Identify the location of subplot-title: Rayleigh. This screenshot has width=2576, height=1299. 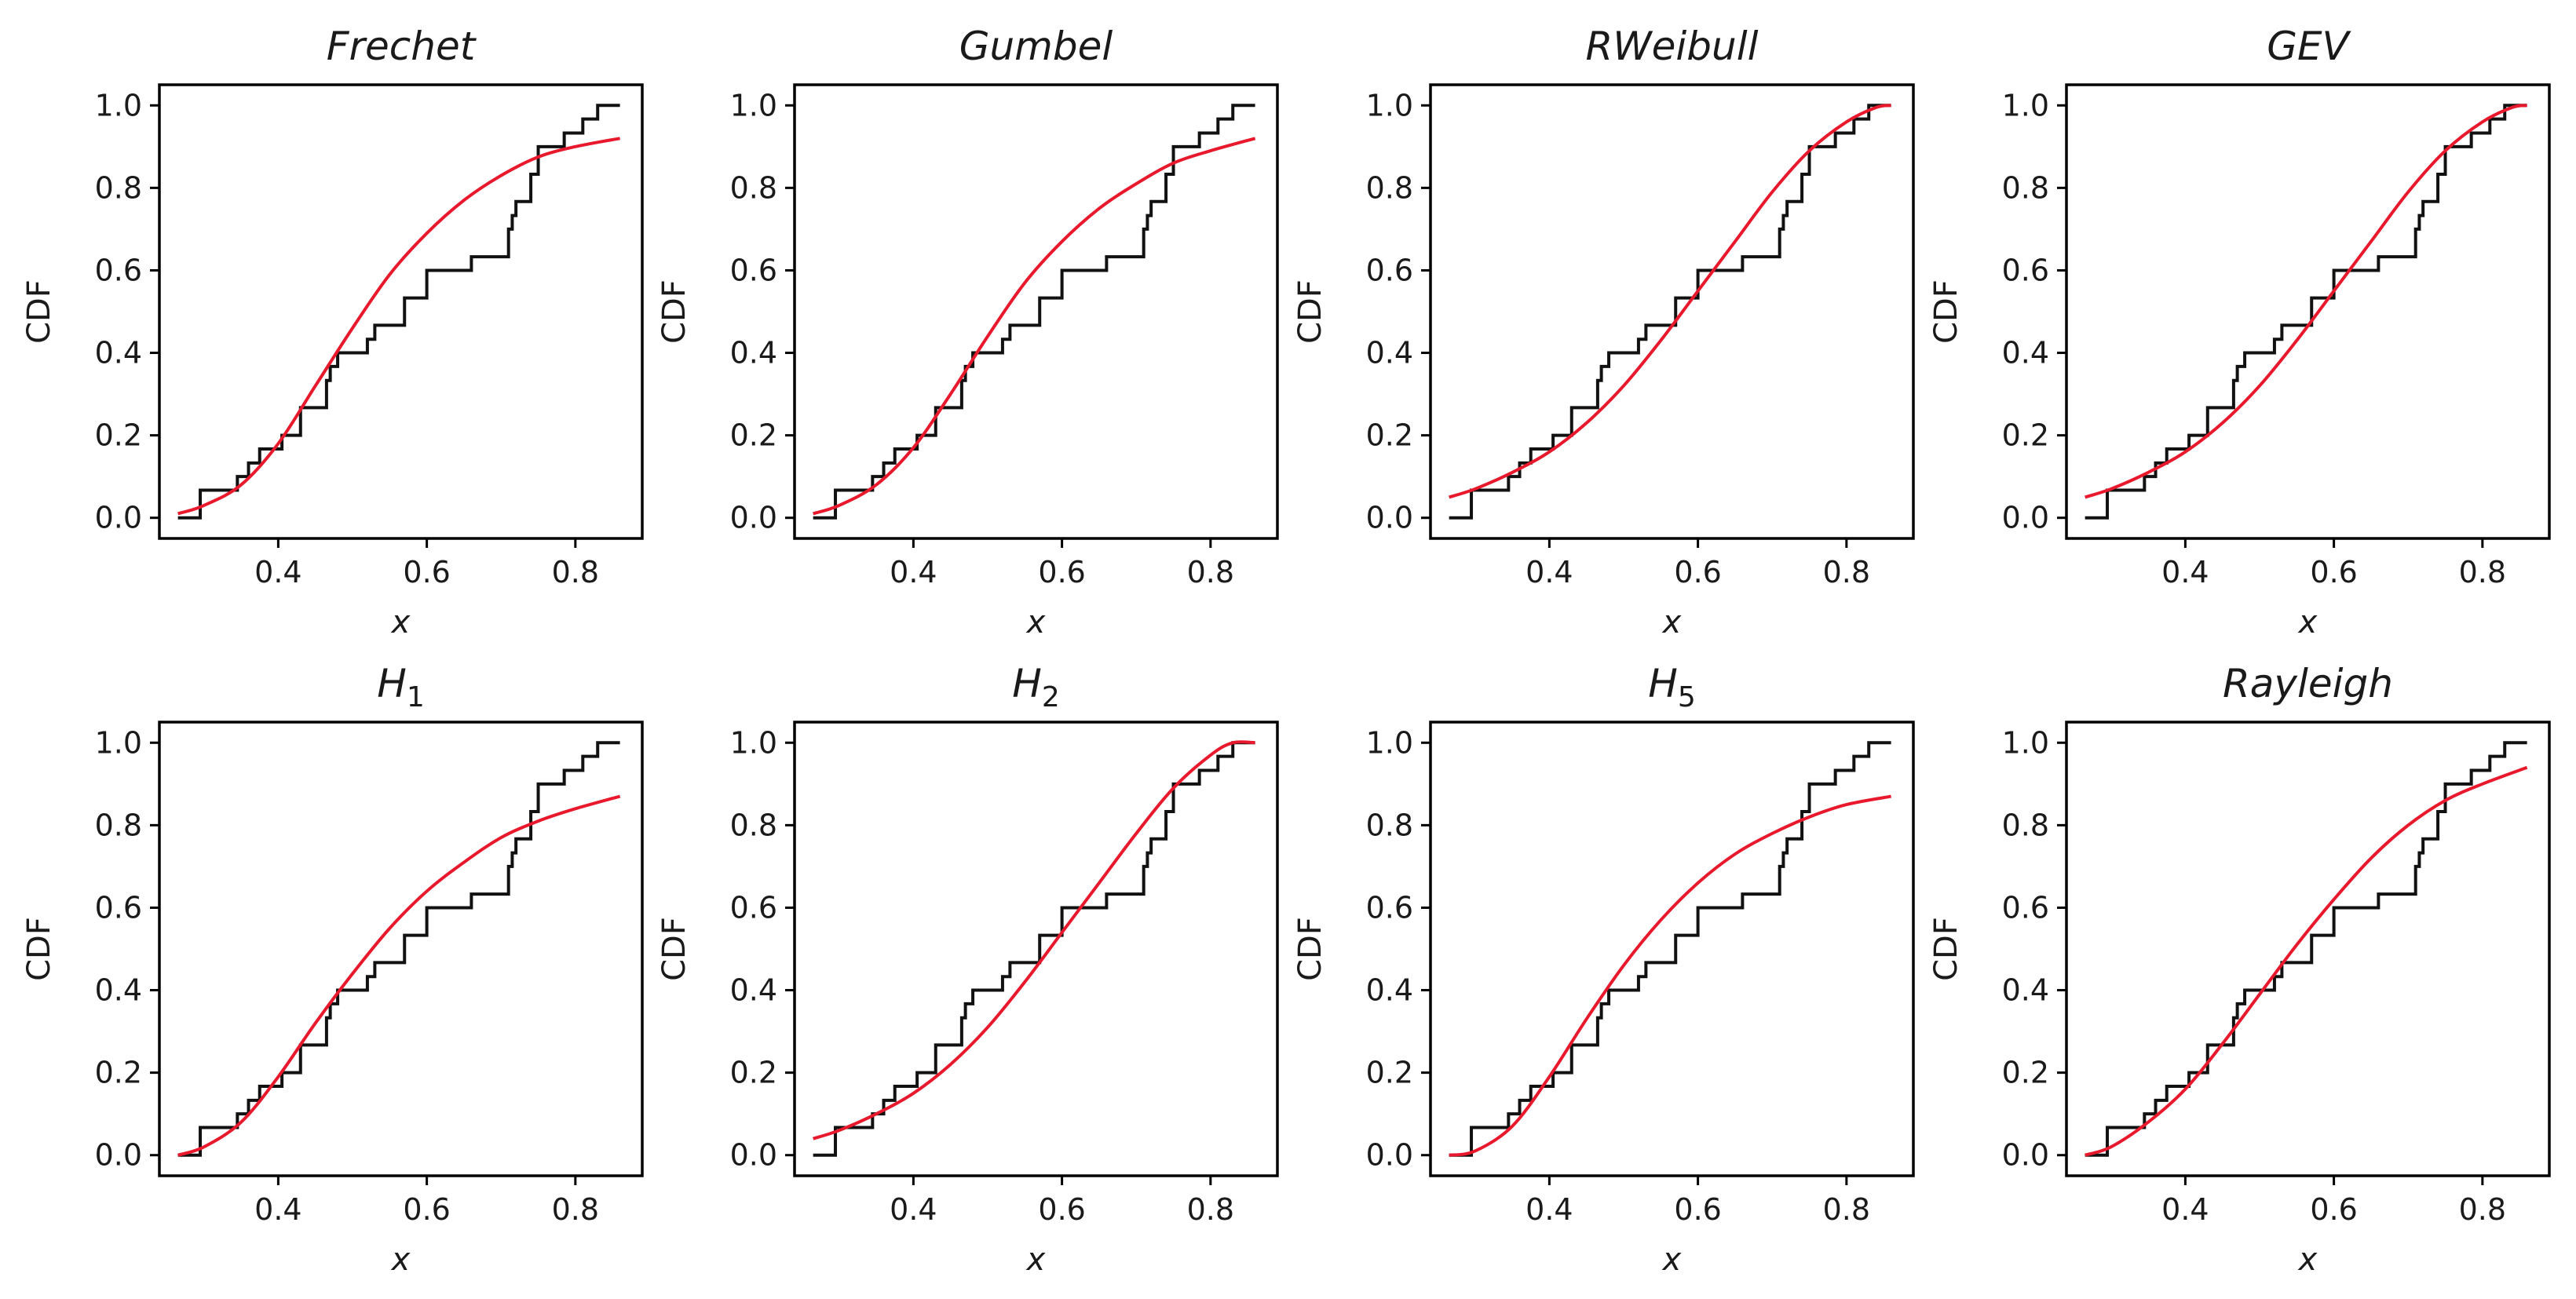
(2308, 683).